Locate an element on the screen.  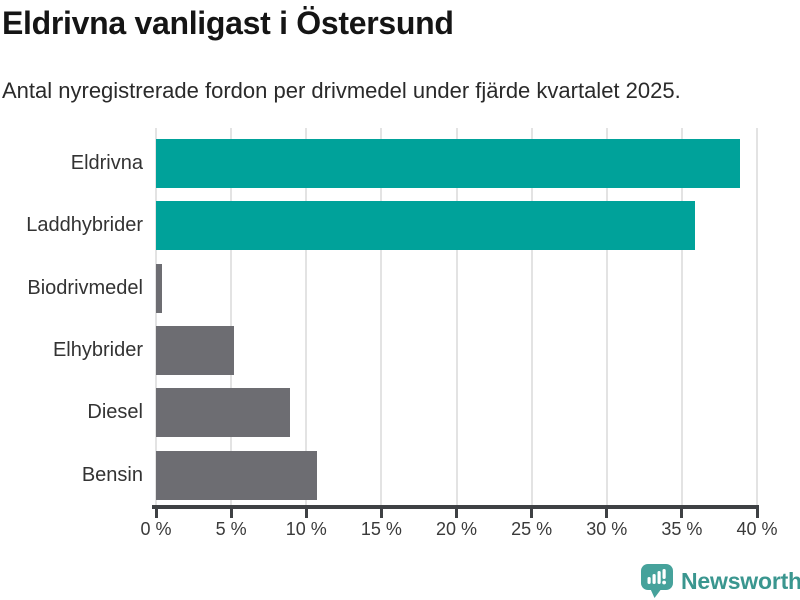
category-label: Biodrivmedel is located at coordinates (85, 287).